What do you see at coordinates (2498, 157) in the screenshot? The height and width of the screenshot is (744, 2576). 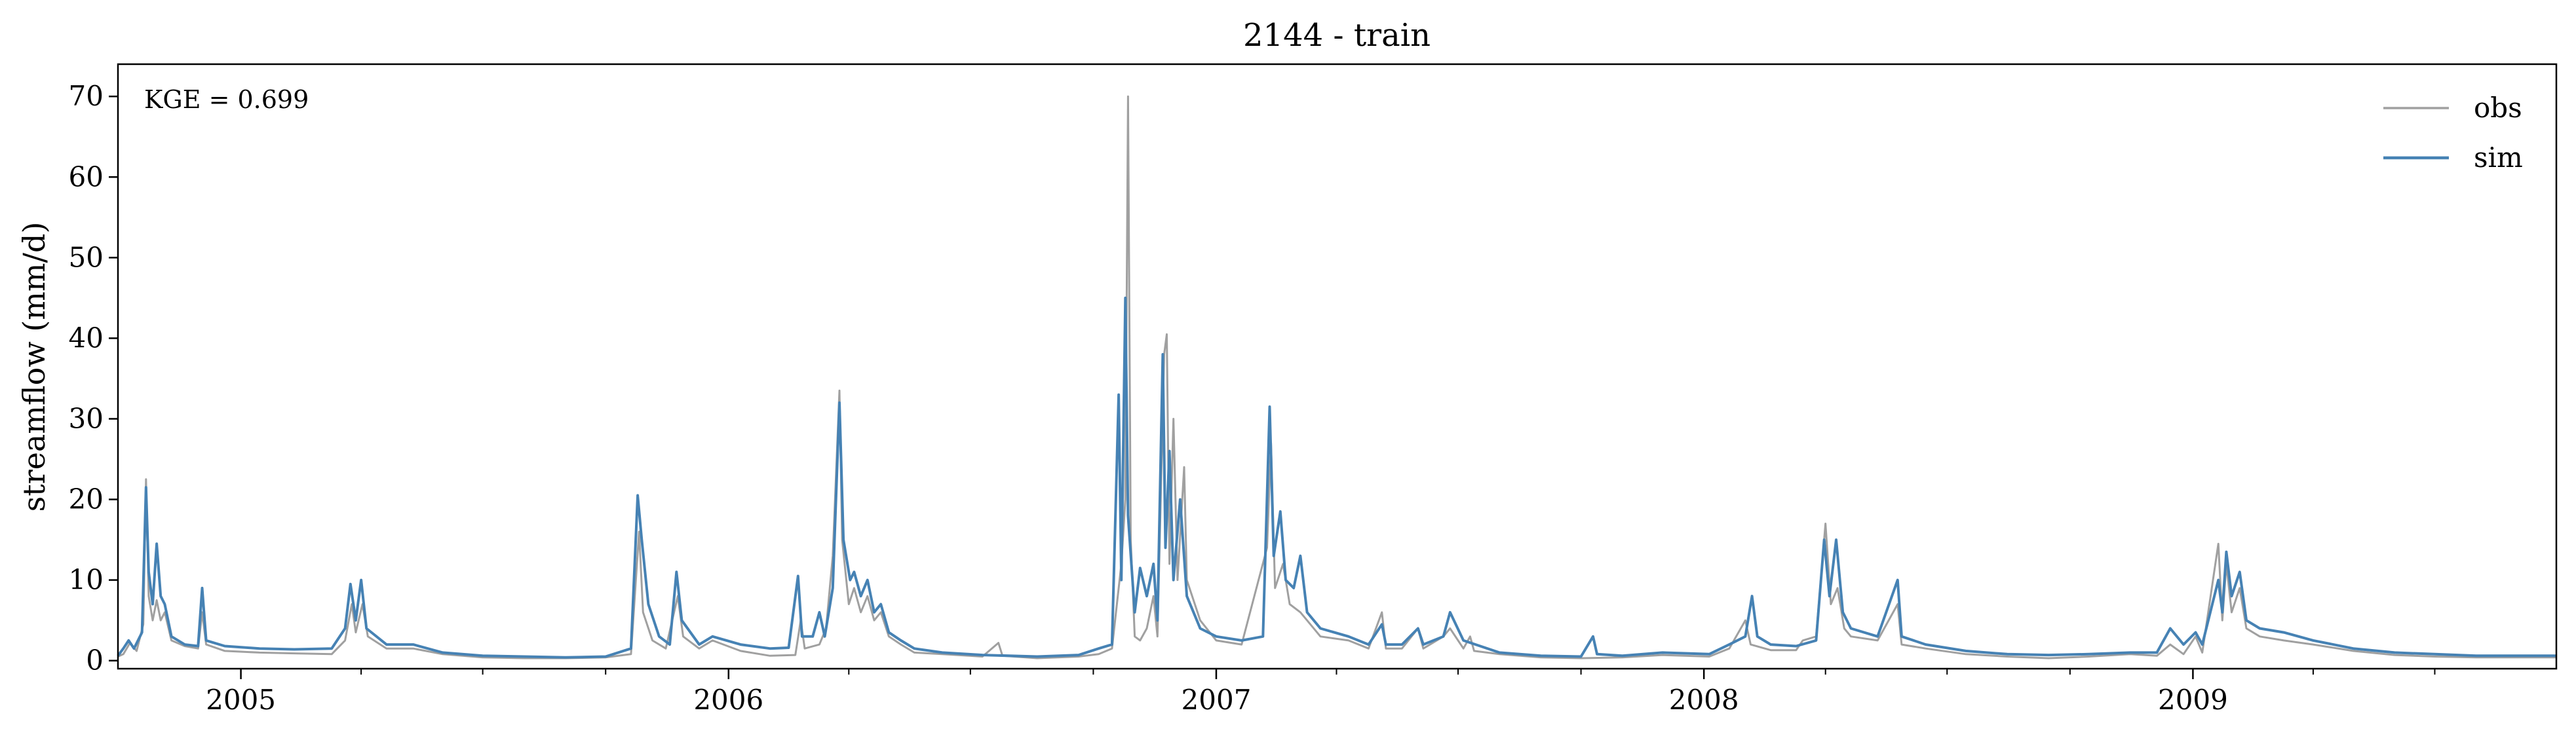 I see `legend-sim-label: sim` at bounding box center [2498, 157].